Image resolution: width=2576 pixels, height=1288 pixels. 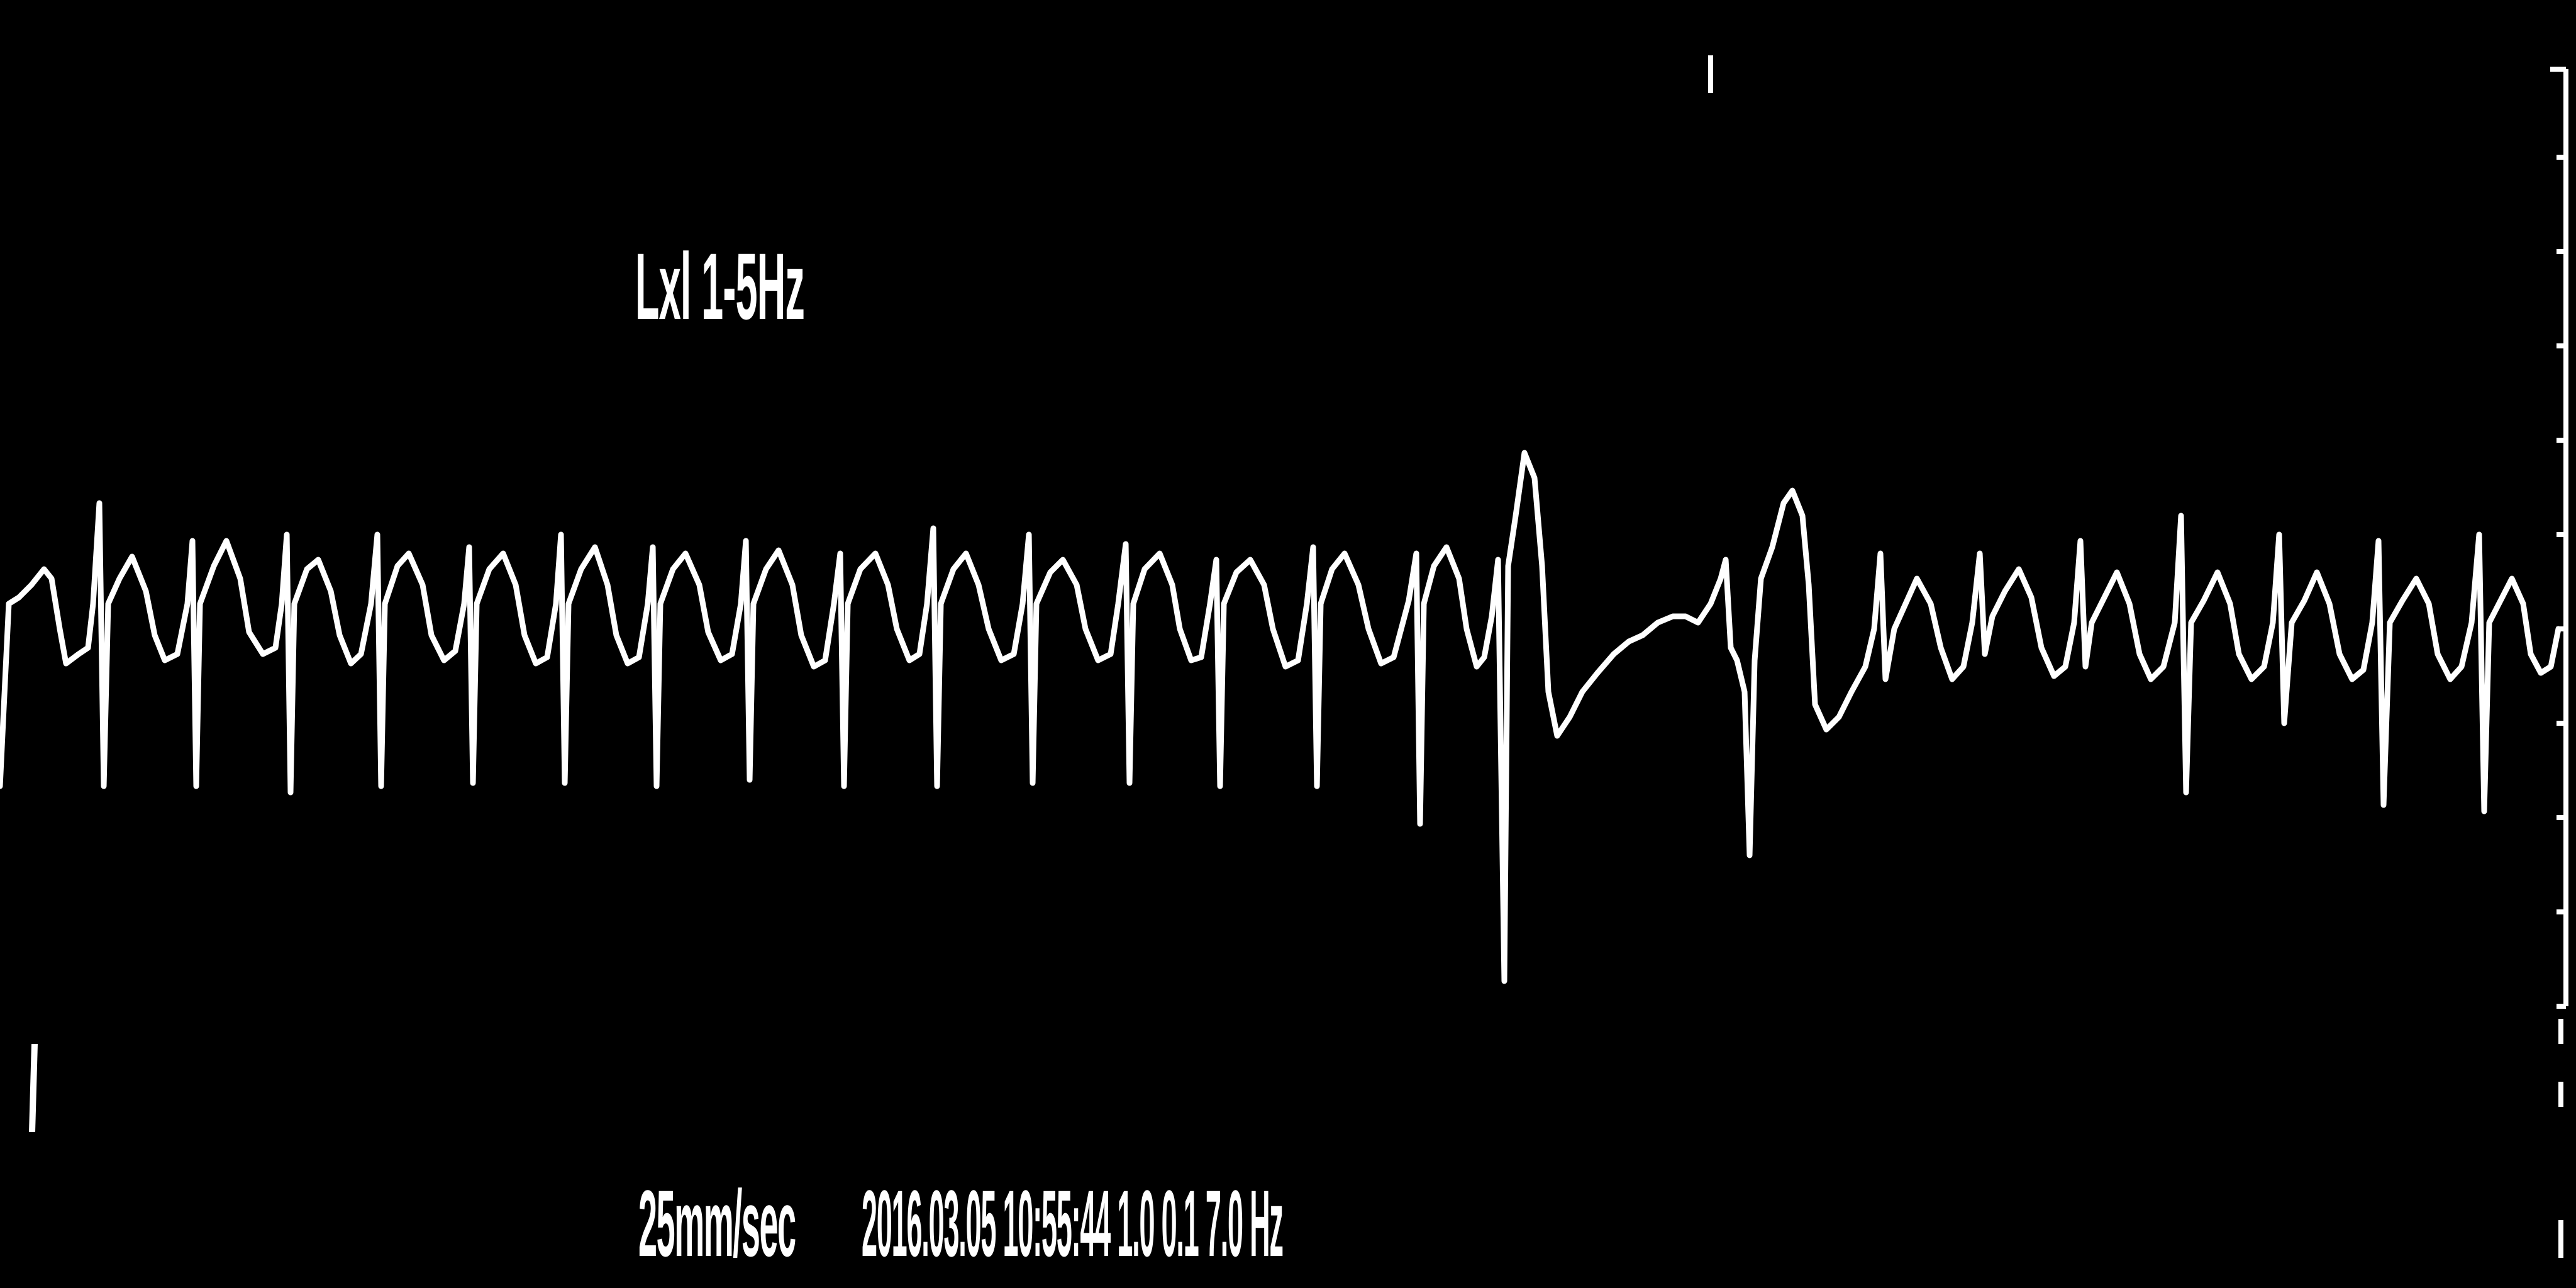 What do you see at coordinates (2559, 662) in the screenshot?
I see `right-scale-icon` at bounding box center [2559, 662].